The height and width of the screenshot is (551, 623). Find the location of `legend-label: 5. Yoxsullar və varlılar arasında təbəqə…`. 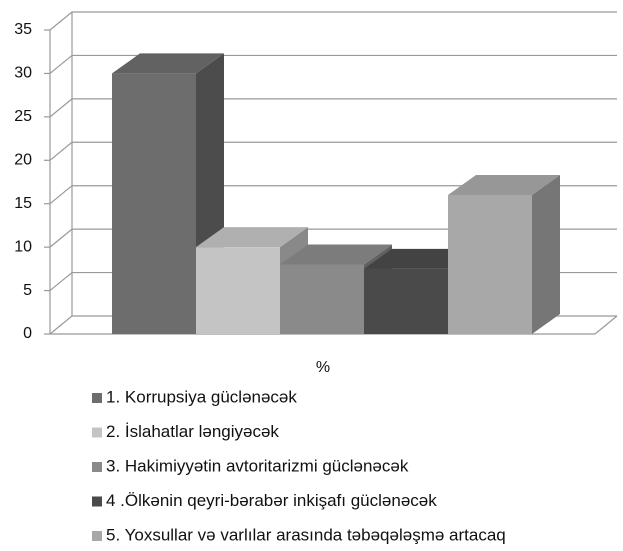

legend-label: 5. Yoxsullar və varlılar arasında təbəqə… is located at coordinates (306, 534).